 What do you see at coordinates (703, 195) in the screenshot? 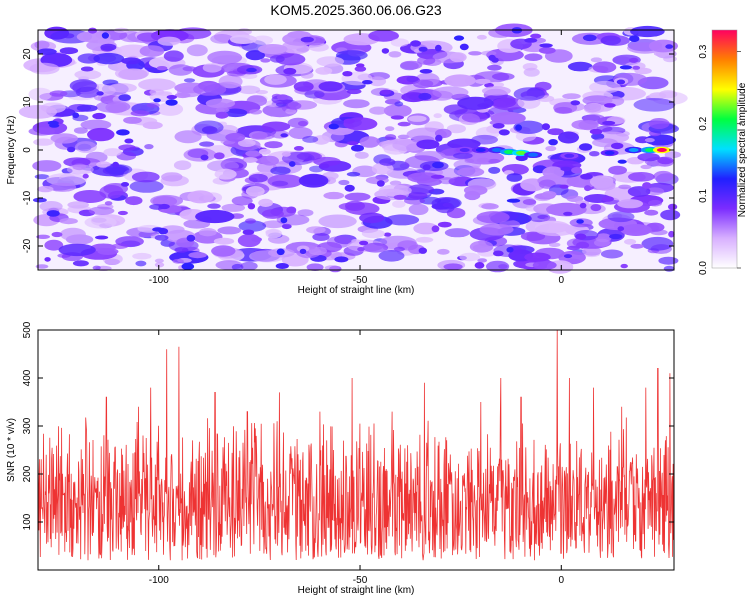
I see `colorbar-tick-label: 0.1` at bounding box center [703, 195].